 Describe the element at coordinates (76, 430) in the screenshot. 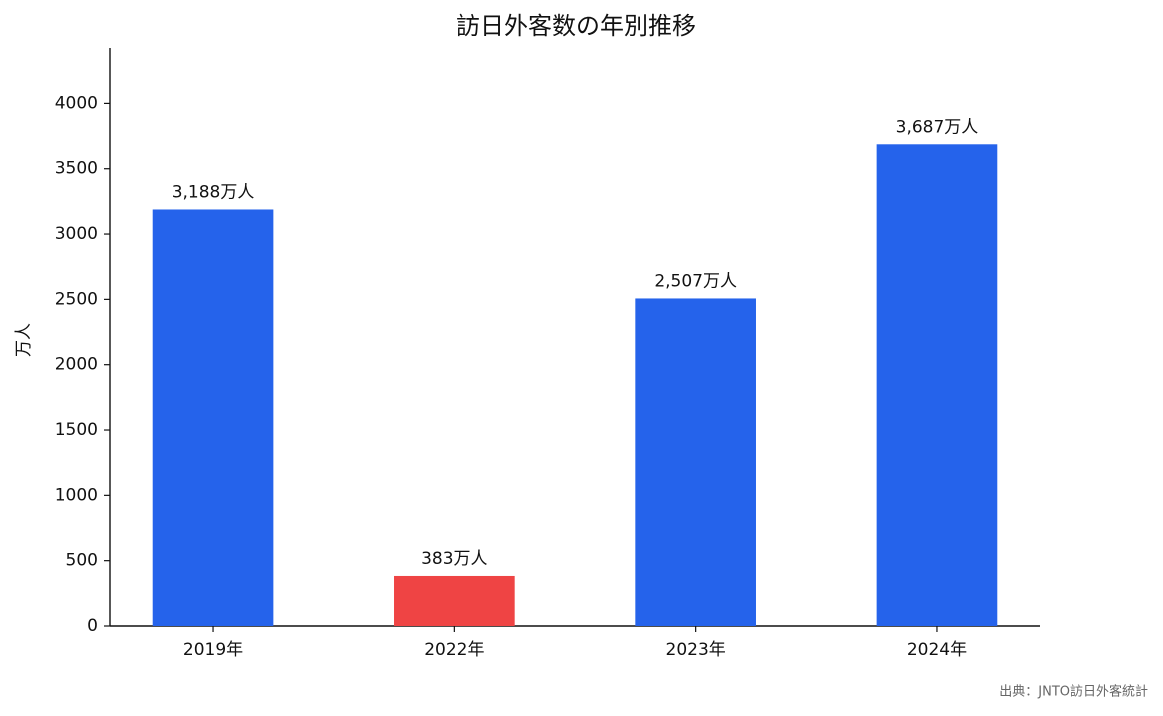

I see `y-tick-label: 1500` at that location.